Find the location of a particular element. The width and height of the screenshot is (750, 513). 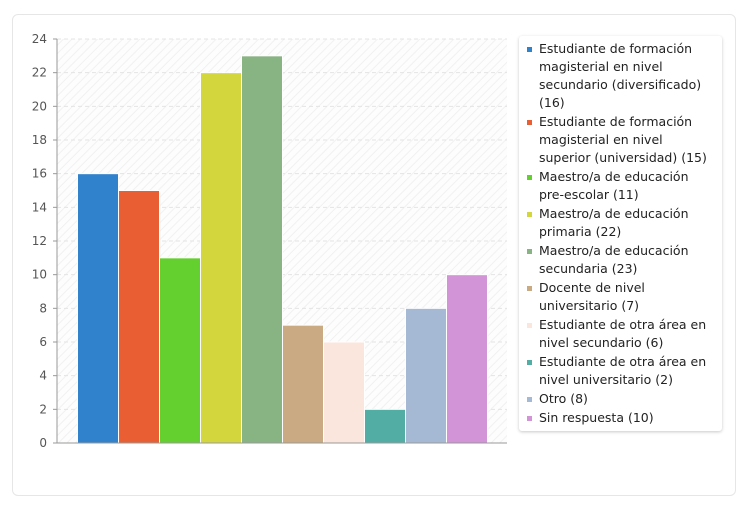

y-tick-label: 18 is located at coordinates (39, 140).